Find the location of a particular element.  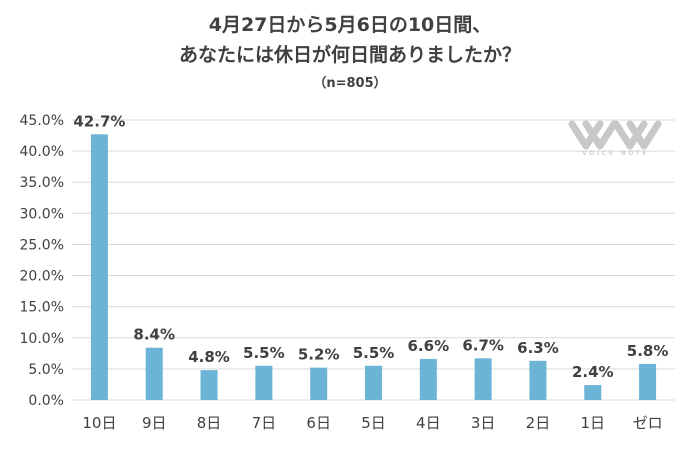

data-label: 5.8% is located at coordinates (648, 351).